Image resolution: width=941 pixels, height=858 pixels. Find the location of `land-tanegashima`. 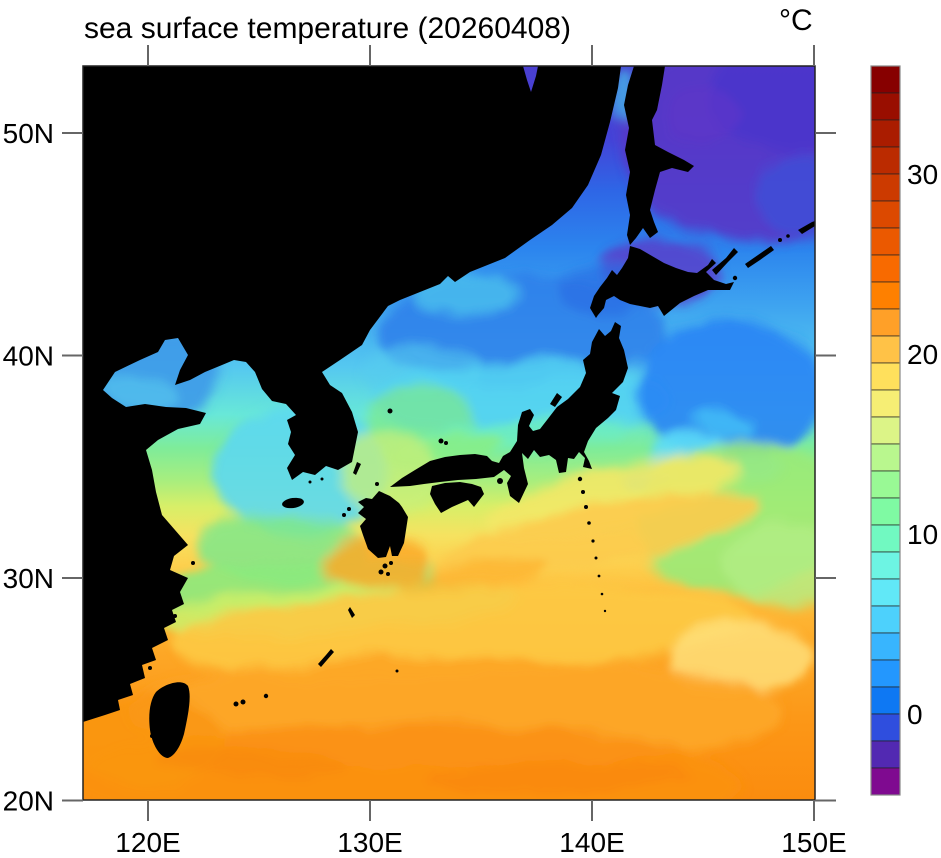

land-tanegashima is located at coordinates (388, 574).